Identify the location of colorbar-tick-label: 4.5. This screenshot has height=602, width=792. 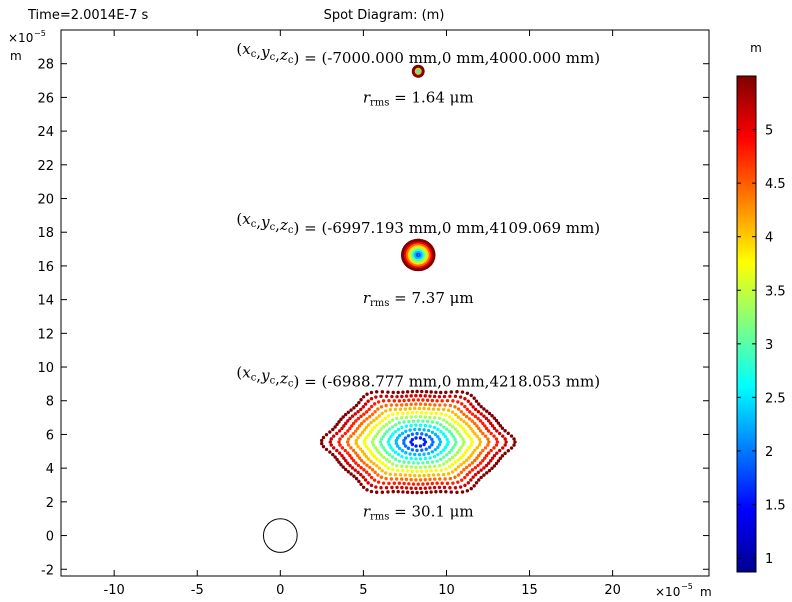
(775, 184).